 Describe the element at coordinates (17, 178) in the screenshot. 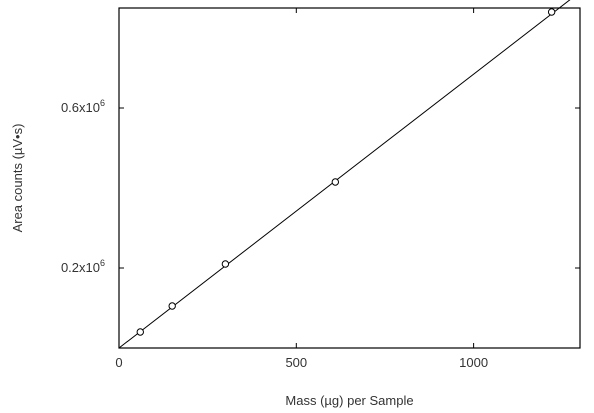

I see `y-axis-title: Area counts (µV•s)` at that location.